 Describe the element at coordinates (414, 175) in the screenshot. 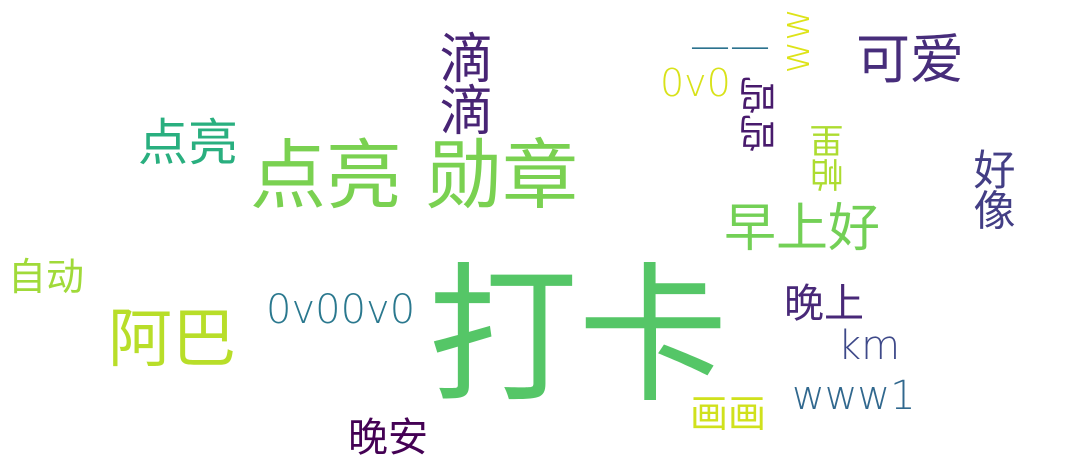

I see `word-dianliang-xunzhang: 点亮 勋章` at that location.